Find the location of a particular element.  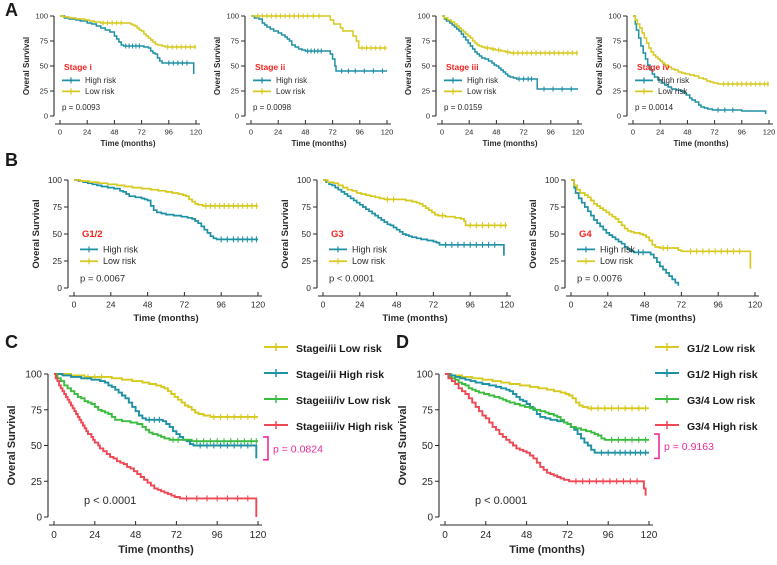

p-value-text: p = 0.0093 is located at coordinates (81, 107).